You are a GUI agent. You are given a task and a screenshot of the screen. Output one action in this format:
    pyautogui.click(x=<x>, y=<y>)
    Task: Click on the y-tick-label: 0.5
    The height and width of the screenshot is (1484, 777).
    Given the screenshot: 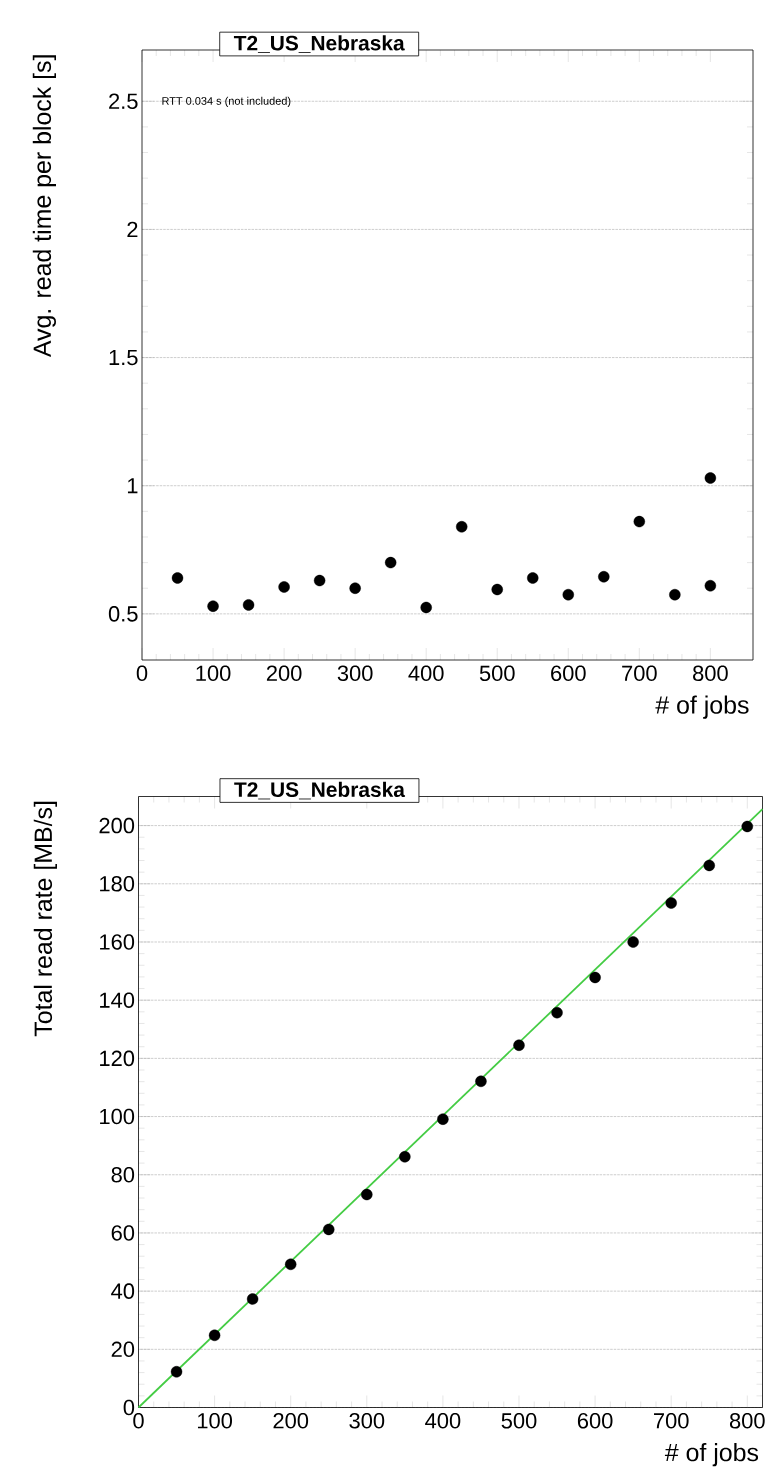 What is the action you would take?
    pyautogui.click(x=123, y=614)
    